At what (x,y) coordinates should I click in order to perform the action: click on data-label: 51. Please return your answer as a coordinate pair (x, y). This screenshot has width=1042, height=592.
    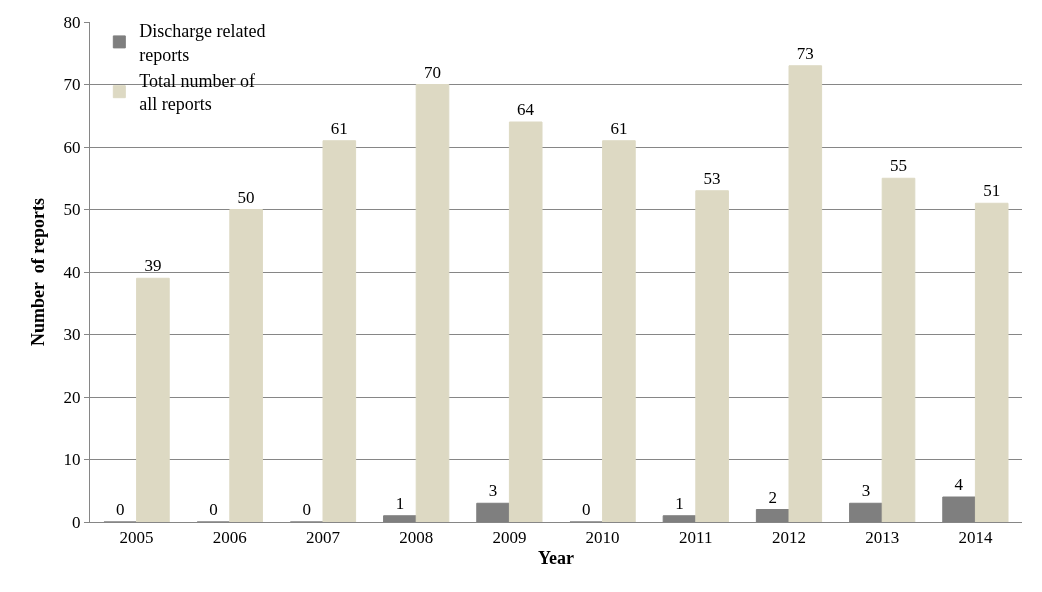
    Looking at the image, I should click on (992, 191).